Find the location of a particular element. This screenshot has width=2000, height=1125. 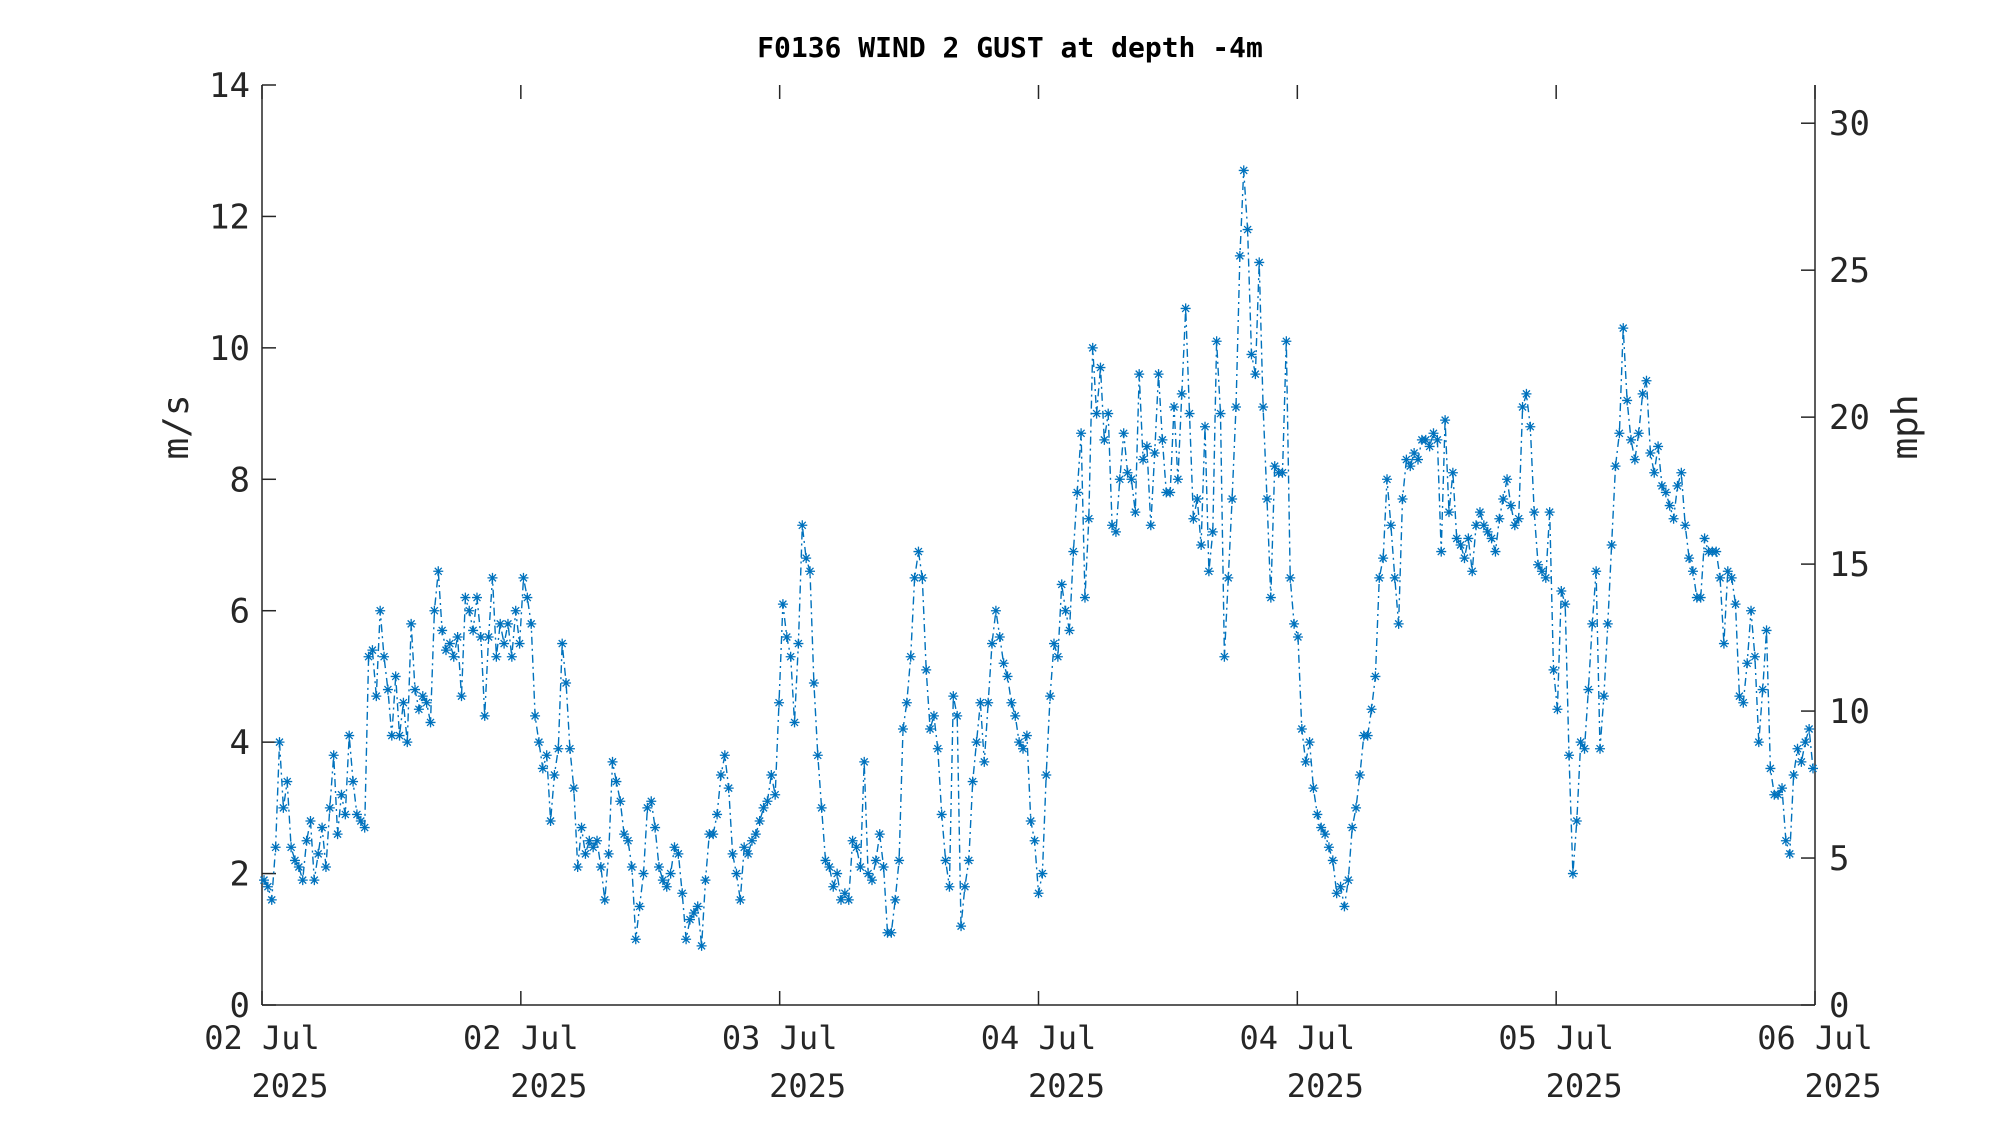

y-axis-left-ticks: 0 2 4 6 8 10 12 14 is located at coordinates (242, 546).